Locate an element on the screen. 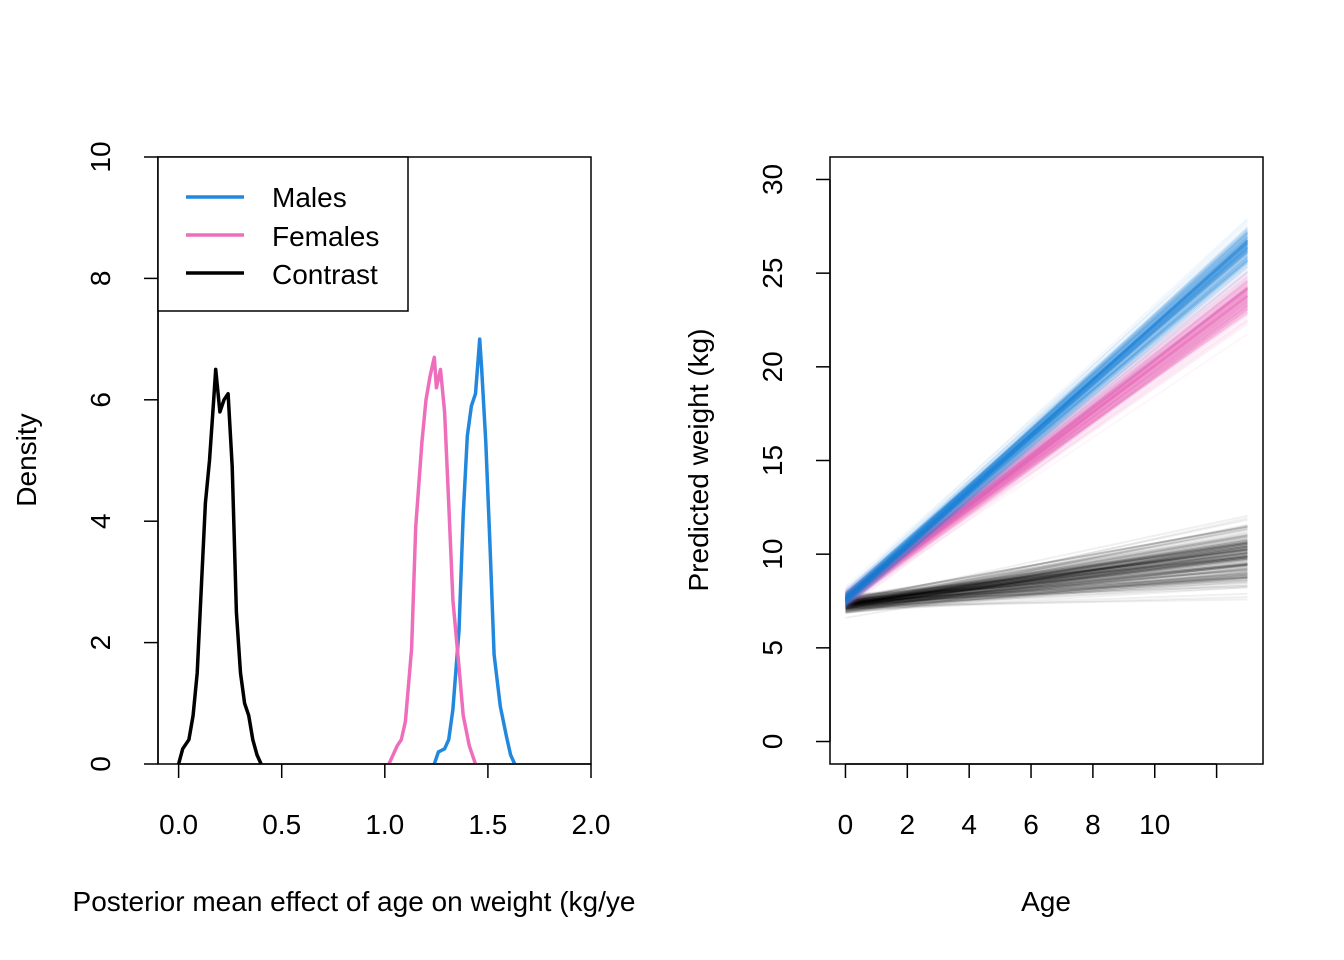 The height and width of the screenshot is (960, 1344). density-legend: Males Females Contrast is located at coordinates (283, 234).